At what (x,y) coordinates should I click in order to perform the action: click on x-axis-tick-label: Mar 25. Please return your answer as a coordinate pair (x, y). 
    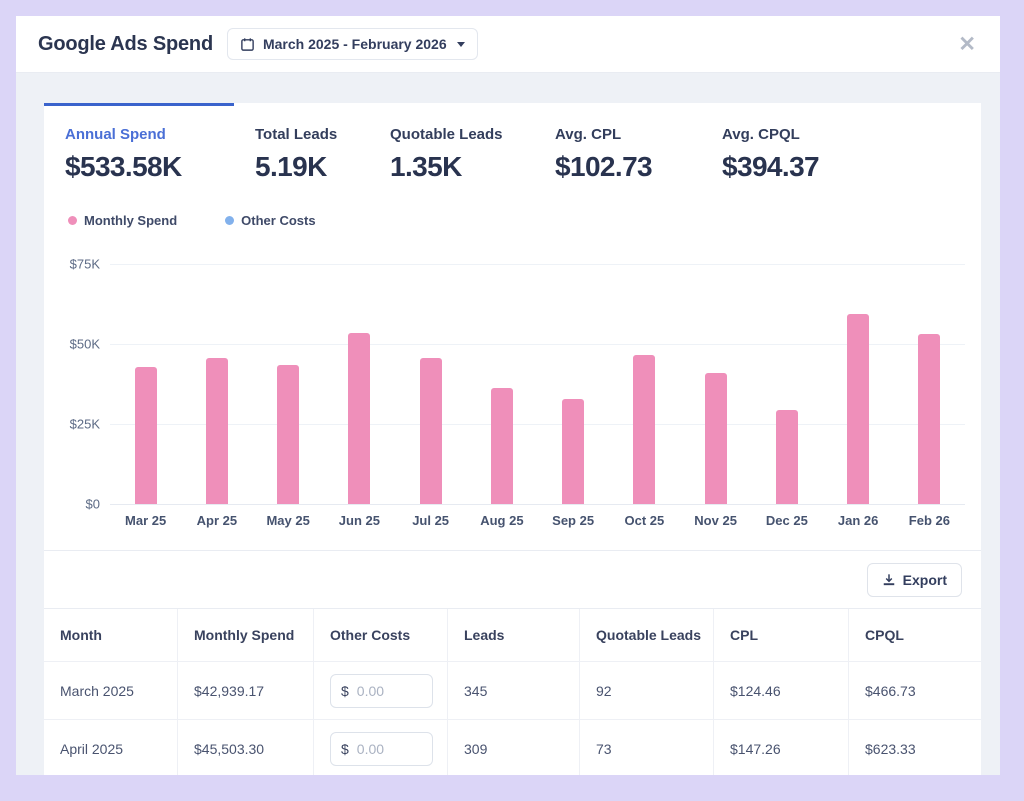
    Looking at the image, I should click on (146, 520).